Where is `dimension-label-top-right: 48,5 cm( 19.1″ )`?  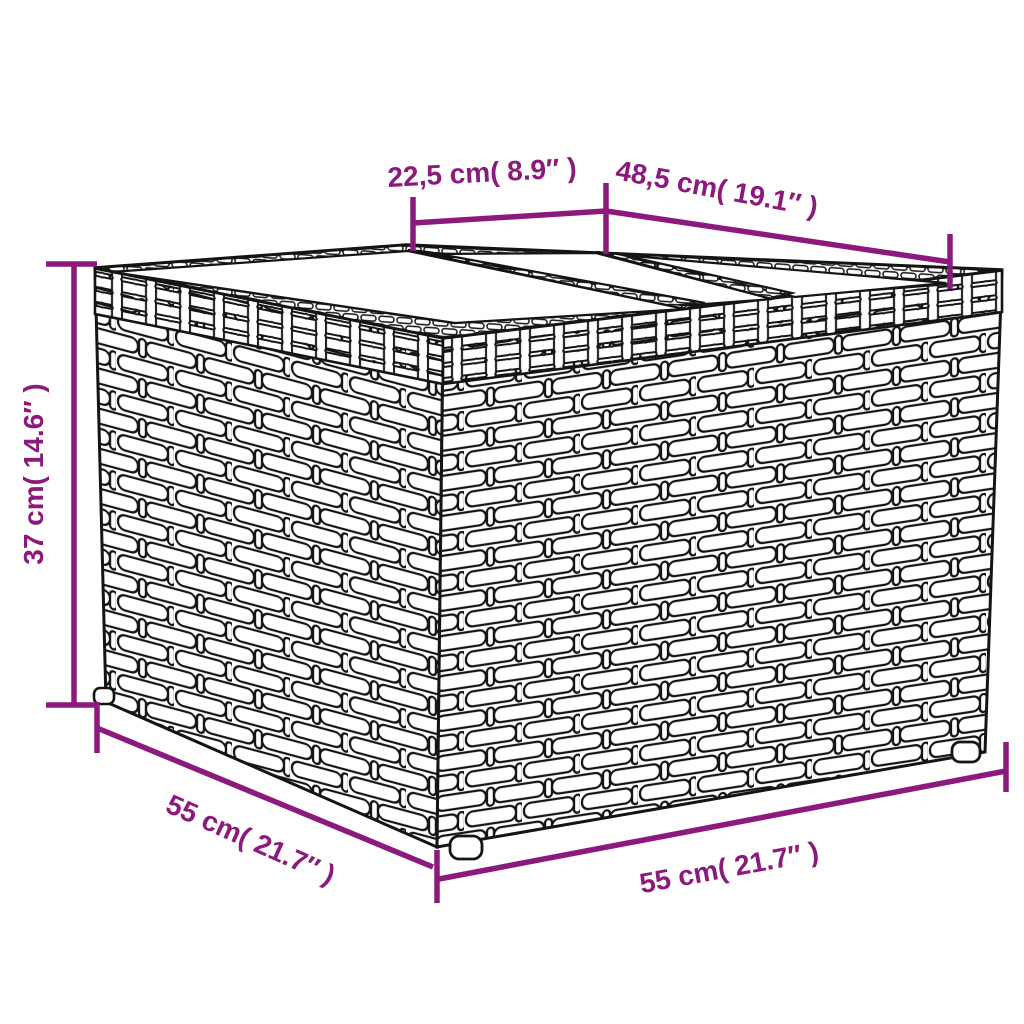
dimension-label-top-right: 48,5 cm( 19.1″ ) is located at coordinates (716, 189).